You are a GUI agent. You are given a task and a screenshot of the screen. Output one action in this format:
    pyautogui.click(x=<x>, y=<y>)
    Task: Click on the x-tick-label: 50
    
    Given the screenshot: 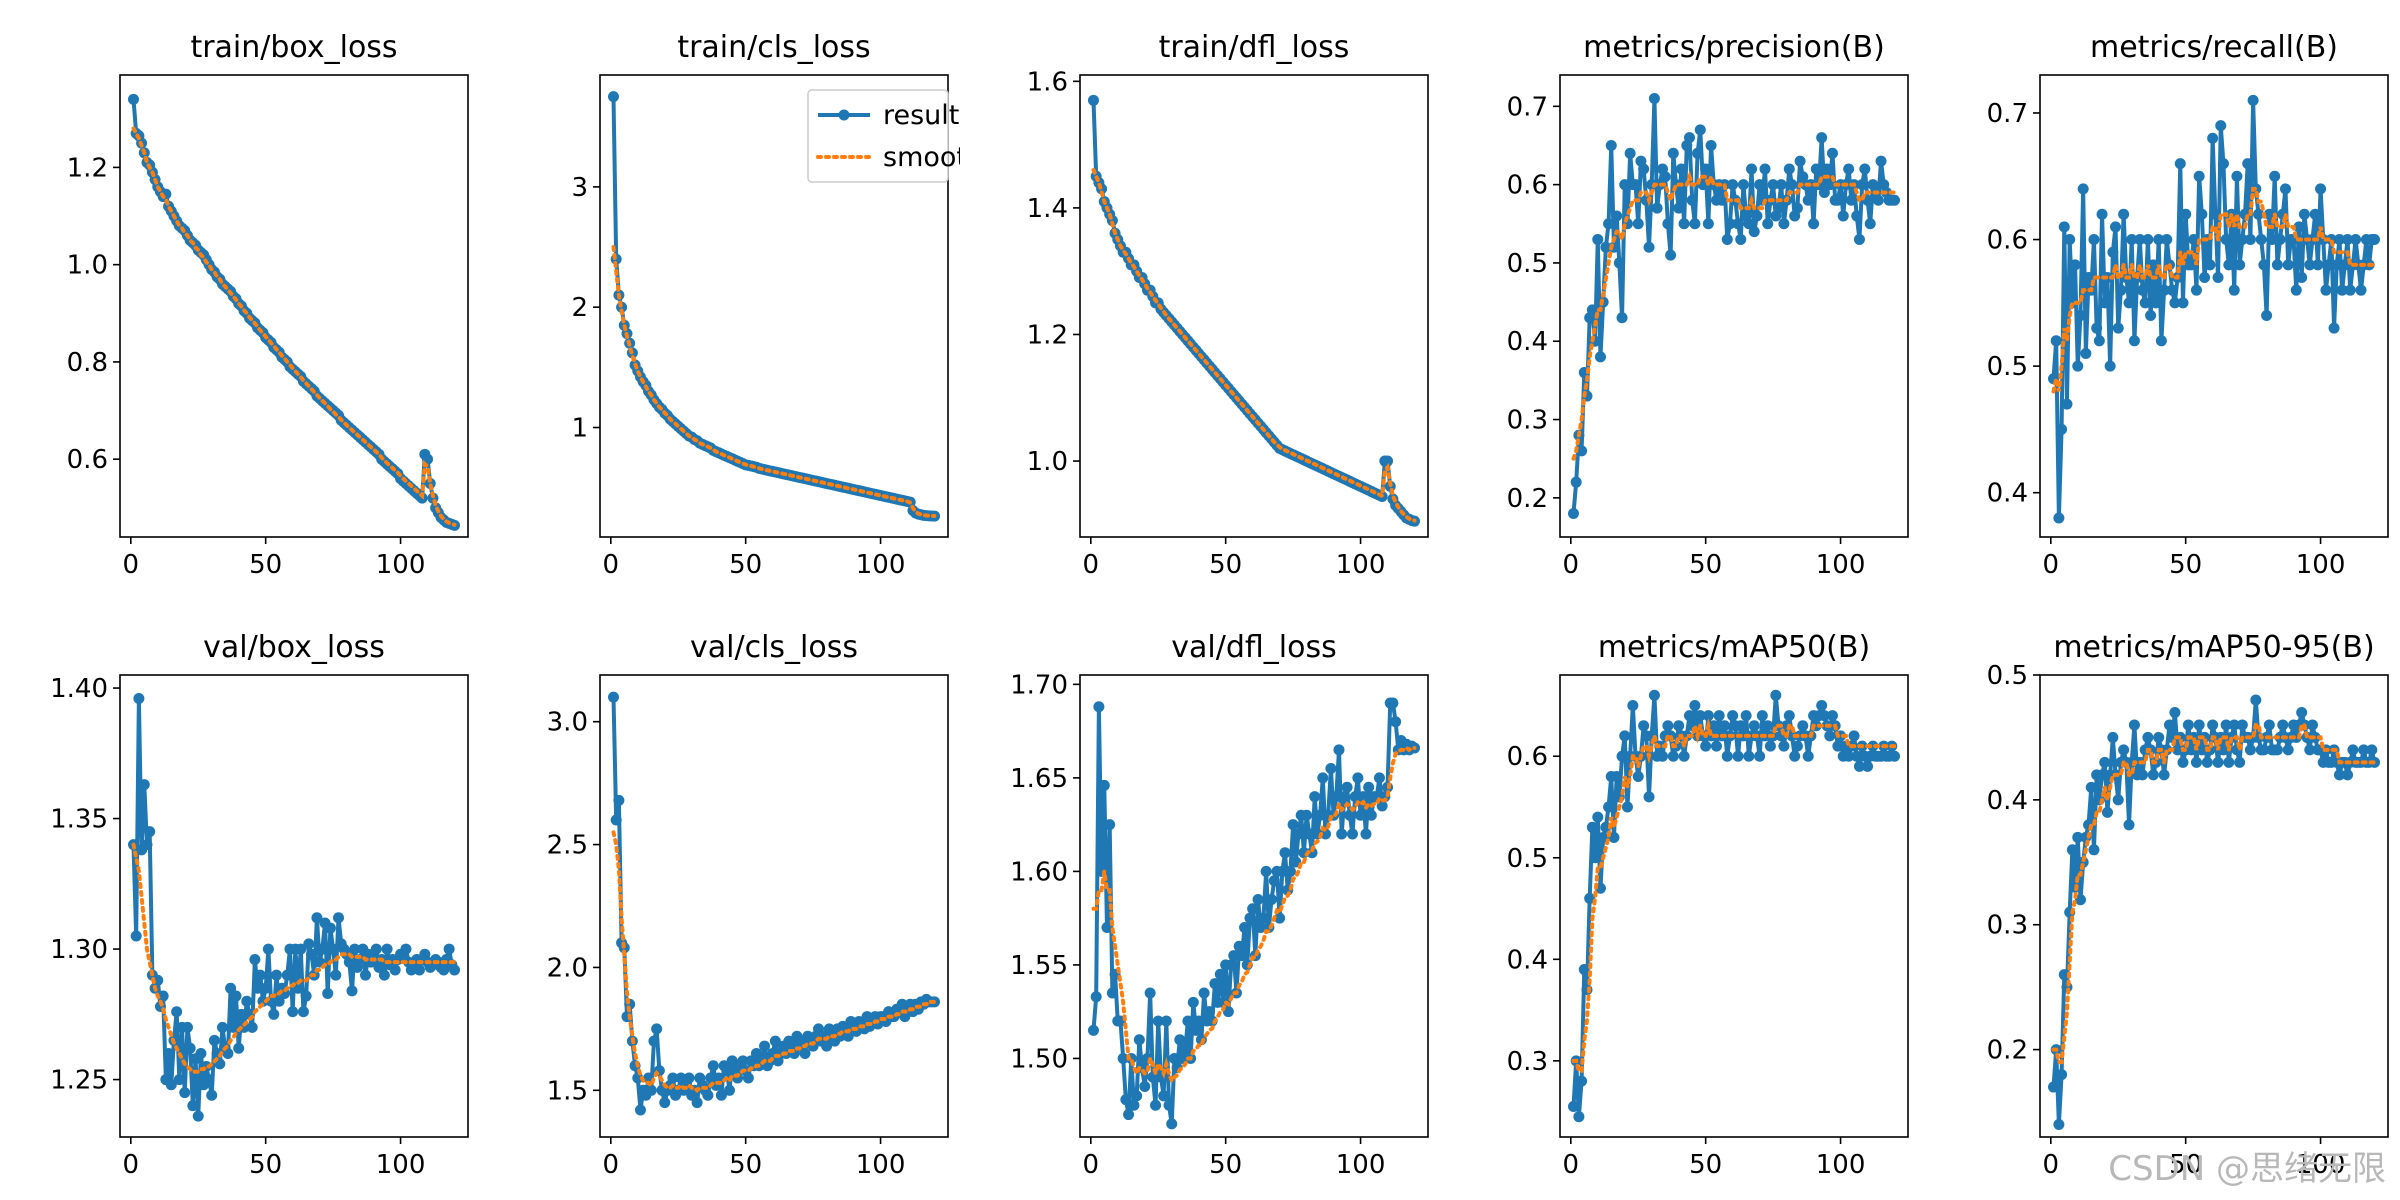 What is the action you would take?
    pyautogui.click(x=1225, y=1165)
    